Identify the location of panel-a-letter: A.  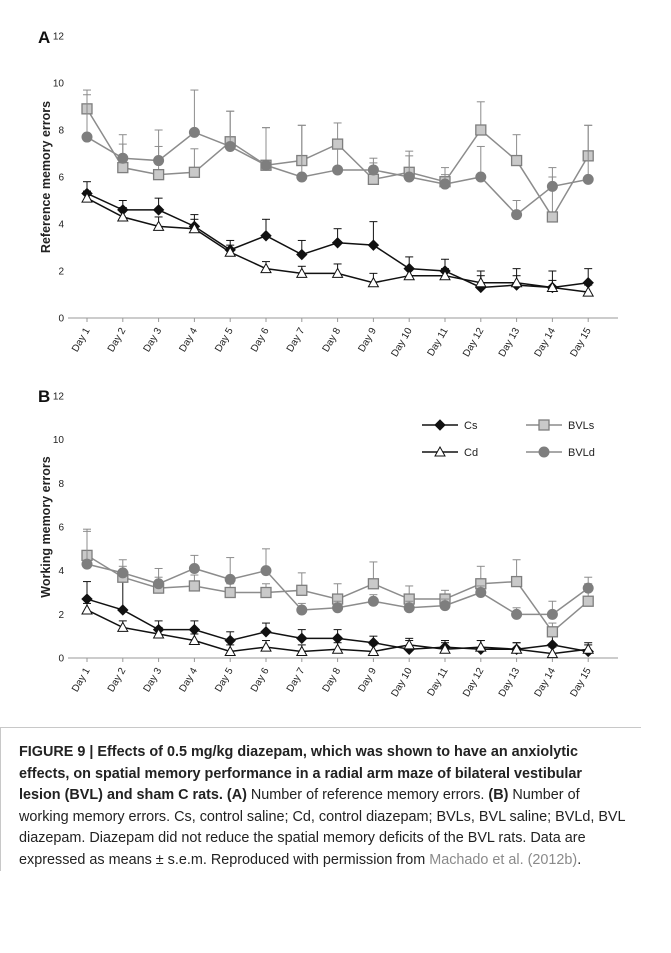
(44, 37).